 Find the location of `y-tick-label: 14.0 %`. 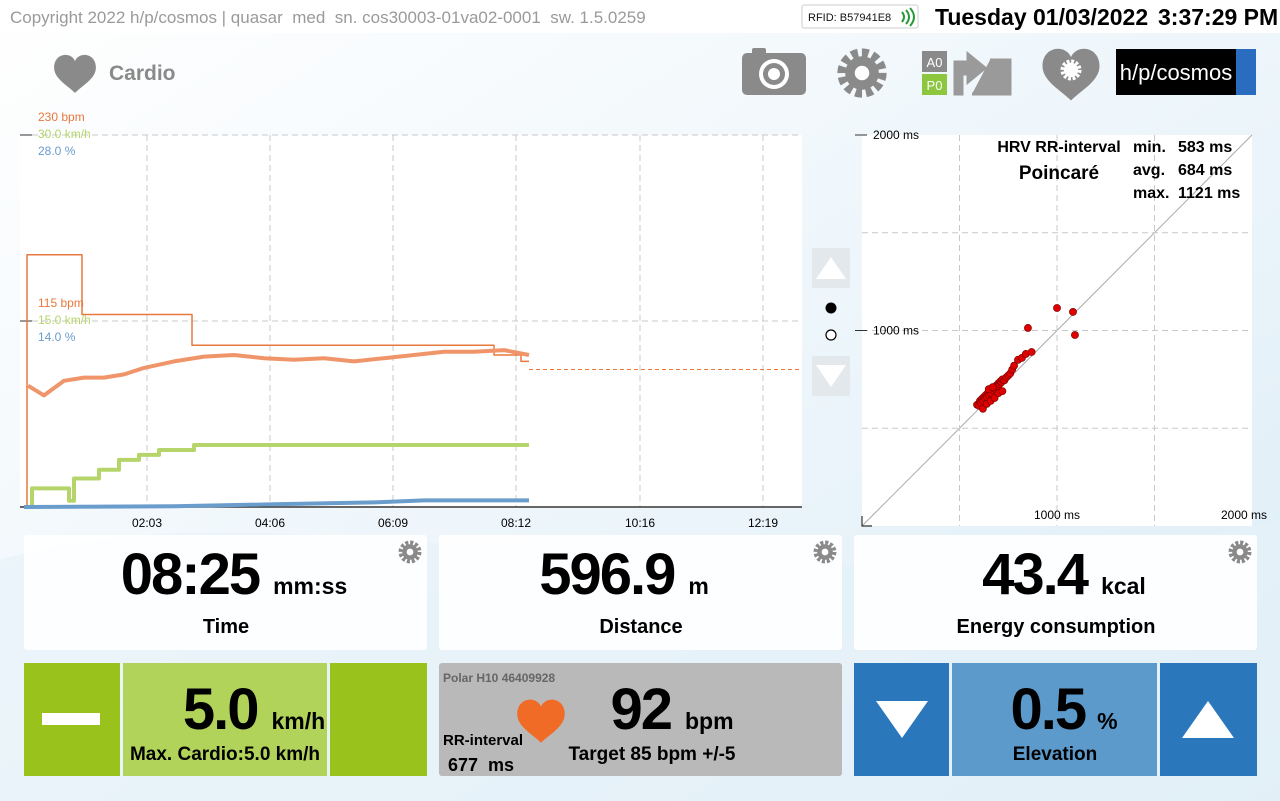

y-tick-label: 14.0 % is located at coordinates (57, 337).